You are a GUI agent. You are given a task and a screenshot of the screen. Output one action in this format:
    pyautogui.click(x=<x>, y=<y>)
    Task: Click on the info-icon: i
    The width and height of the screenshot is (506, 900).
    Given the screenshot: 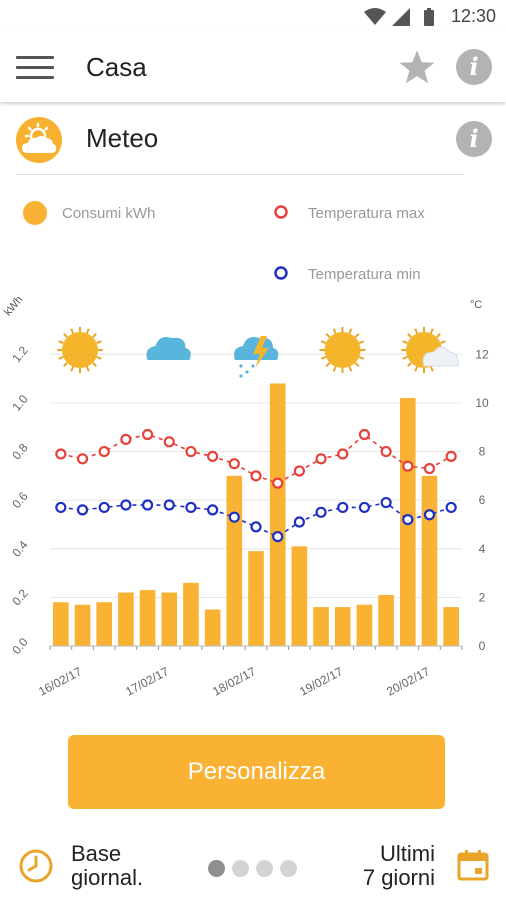 What is the action you would take?
    pyautogui.click(x=474, y=67)
    